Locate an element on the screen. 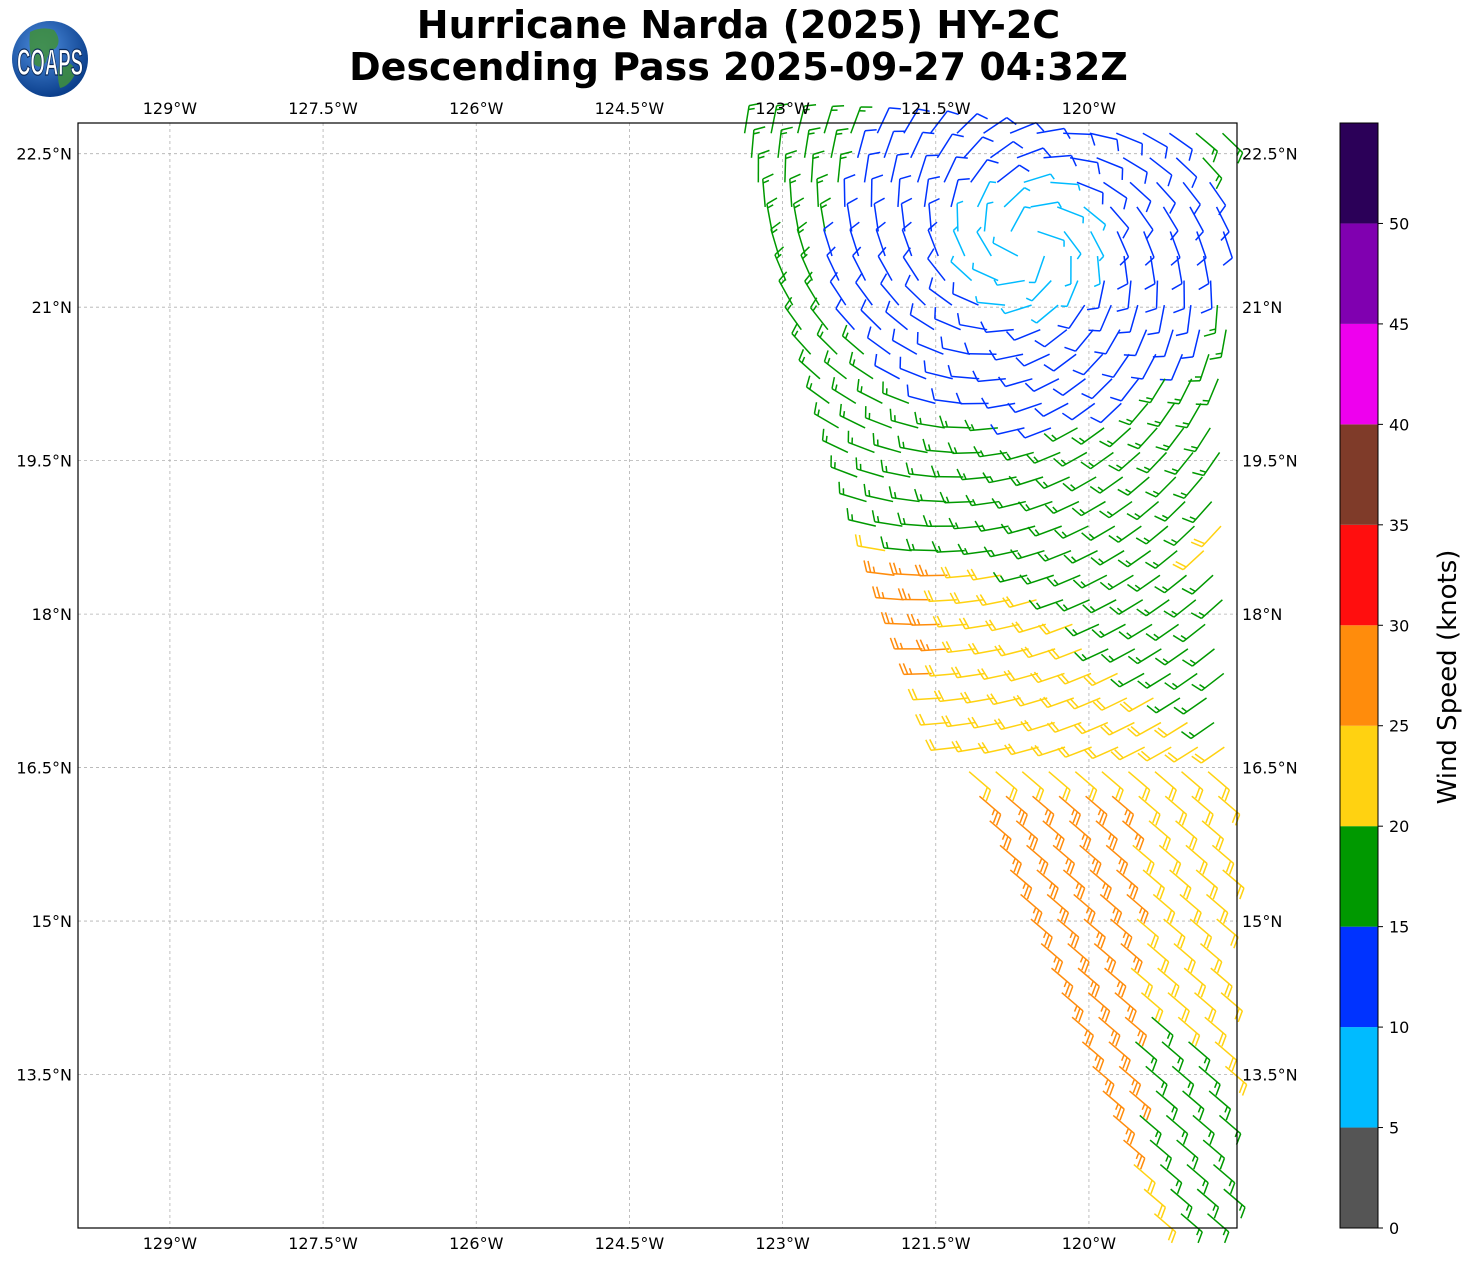 This screenshot has width=1477, height=1264. lat-tick-label: 16.5°N is located at coordinates (1270, 768).